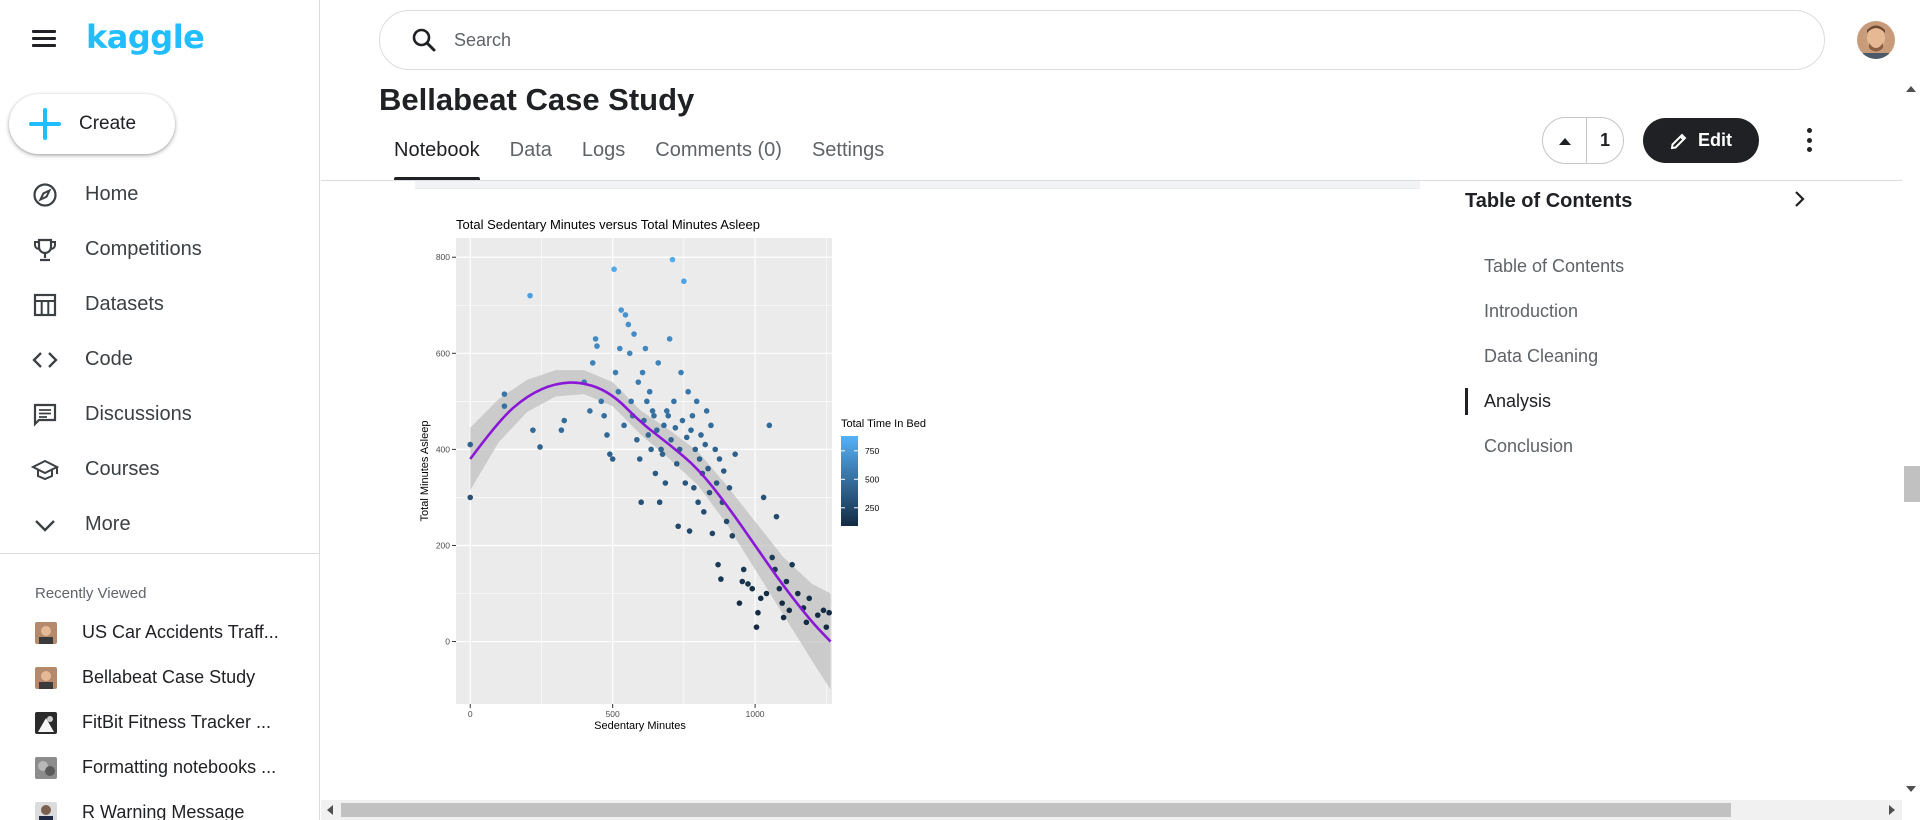  What do you see at coordinates (45, 415) in the screenshot?
I see `chat-icon` at bounding box center [45, 415].